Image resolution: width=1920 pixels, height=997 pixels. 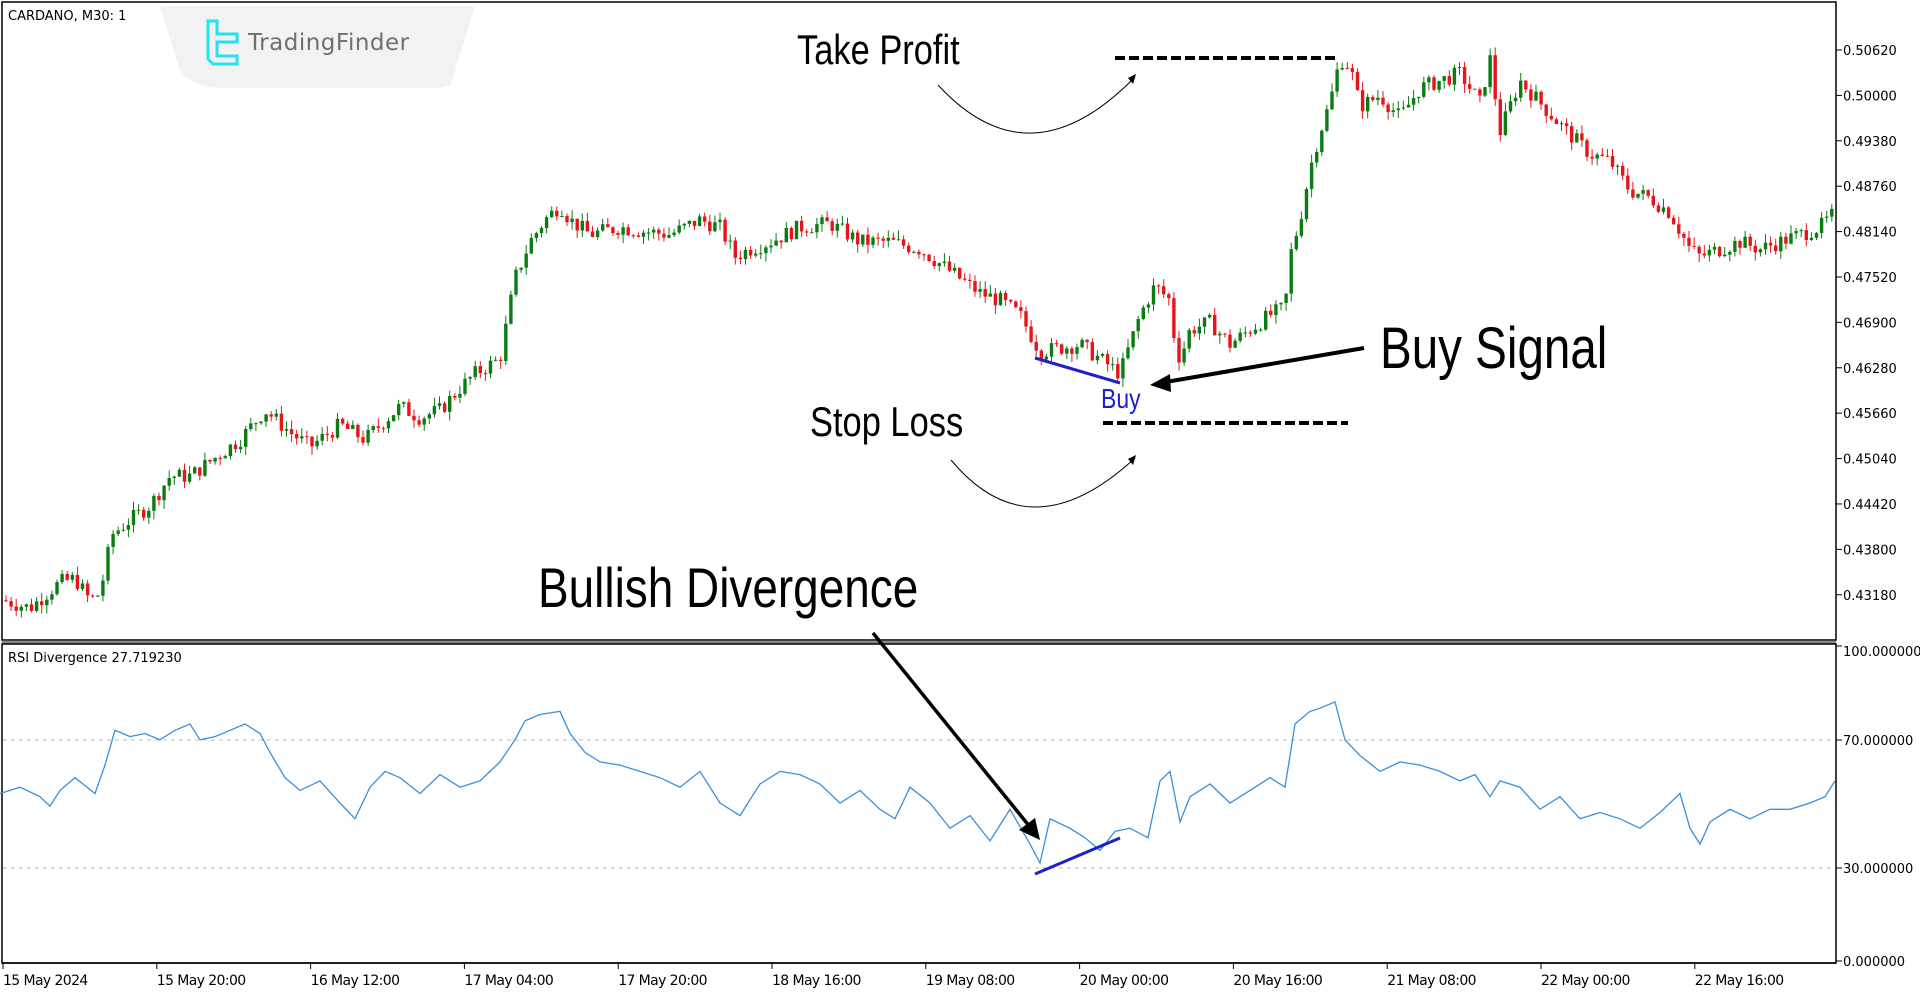 I want to click on time-tick-label: 17 May 20:00, so click(x=662, y=981).